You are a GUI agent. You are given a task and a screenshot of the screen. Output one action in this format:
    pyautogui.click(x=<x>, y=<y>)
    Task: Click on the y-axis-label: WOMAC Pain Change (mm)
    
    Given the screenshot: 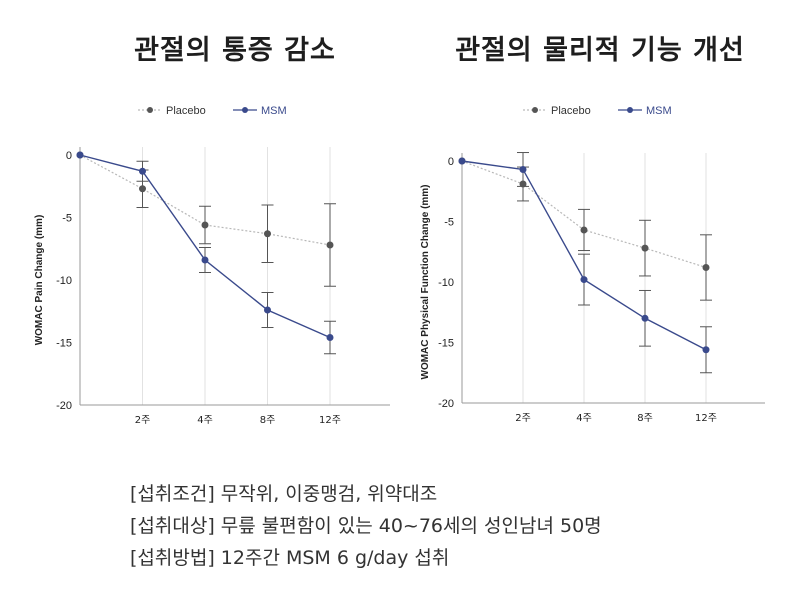 What is the action you would take?
    pyautogui.click(x=39, y=280)
    